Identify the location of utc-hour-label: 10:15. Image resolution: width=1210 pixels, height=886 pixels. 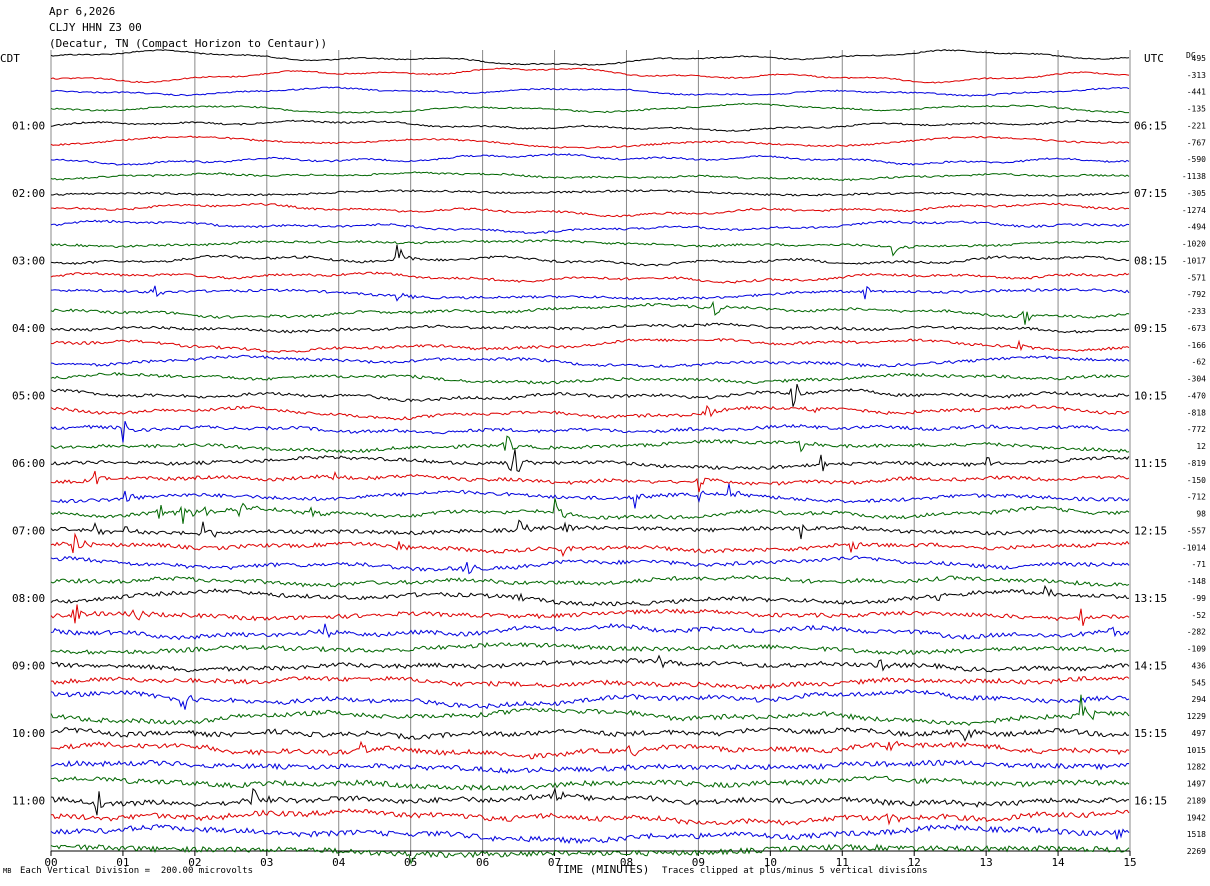
(1150, 395).